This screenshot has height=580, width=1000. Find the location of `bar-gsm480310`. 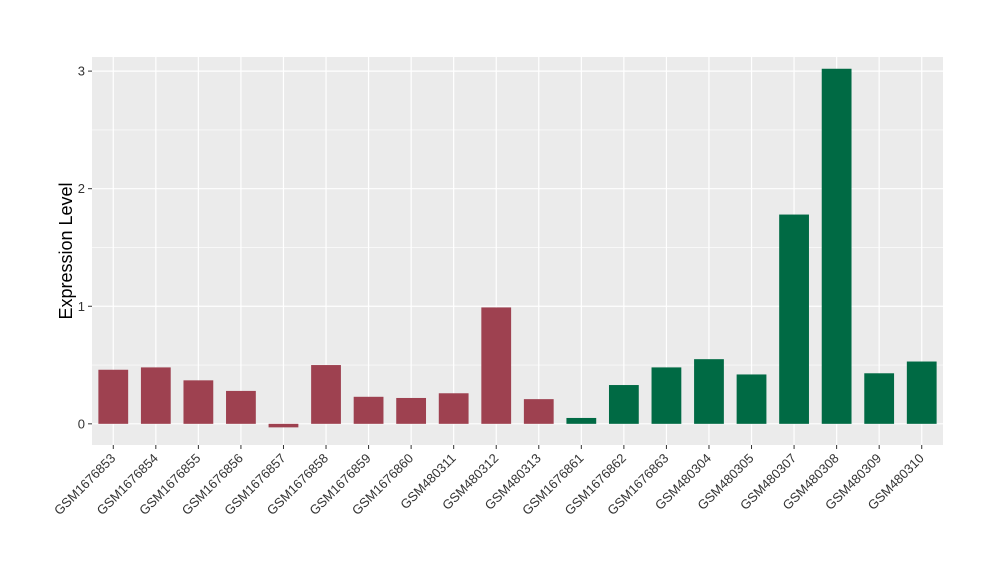

bar-gsm480310 is located at coordinates (921, 392).